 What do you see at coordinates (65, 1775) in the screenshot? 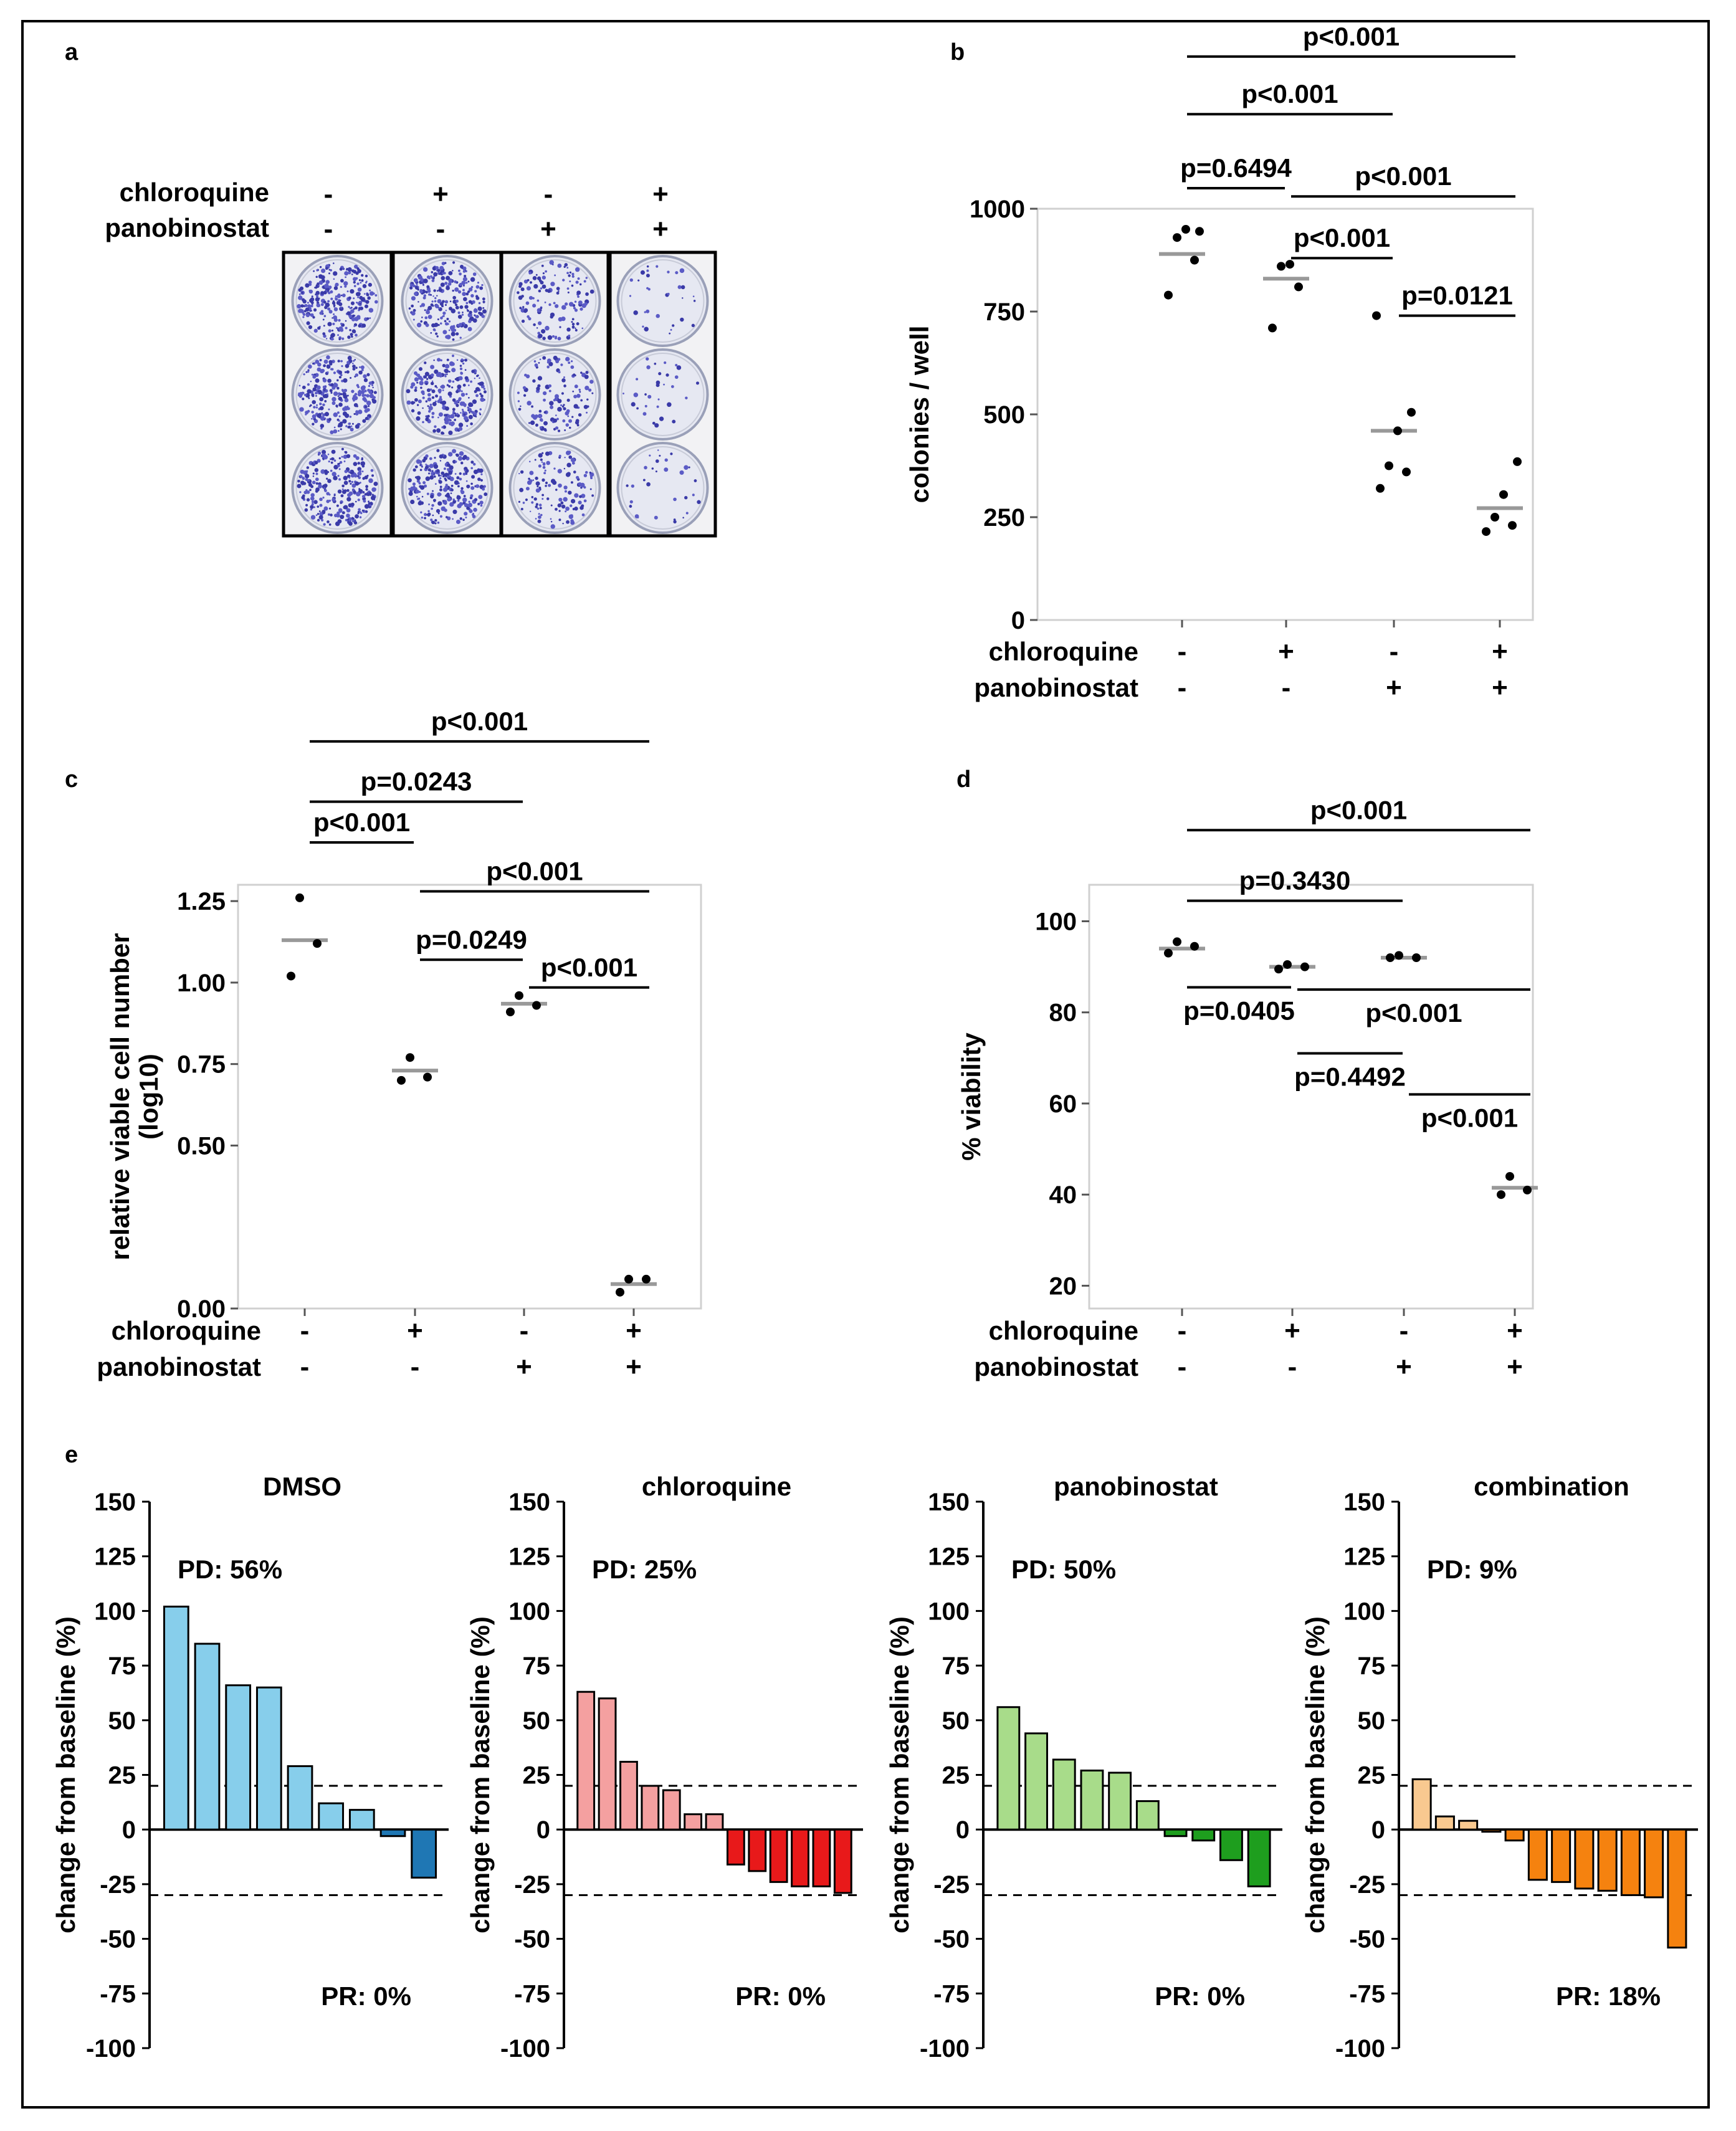
I see `y-axis-label: change from baseline (%)` at bounding box center [65, 1775].